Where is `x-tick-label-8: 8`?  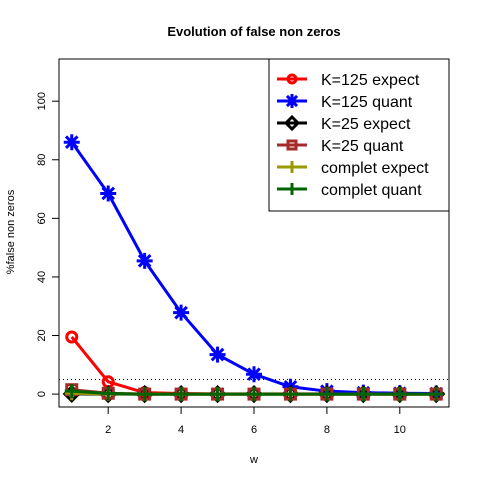 x-tick-label-8: 8 is located at coordinates (327, 430).